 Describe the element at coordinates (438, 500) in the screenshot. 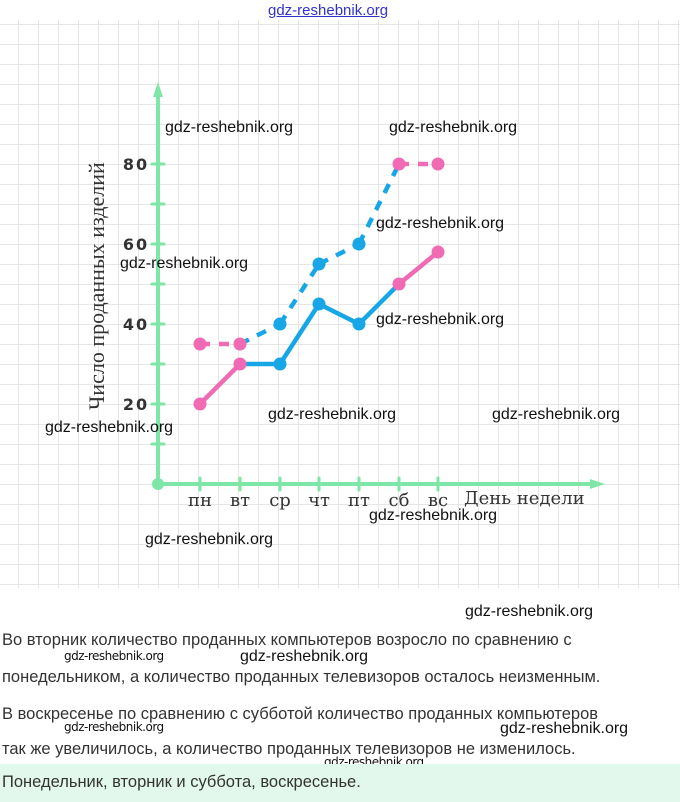

I see `x-tick-label: вс` at that location.